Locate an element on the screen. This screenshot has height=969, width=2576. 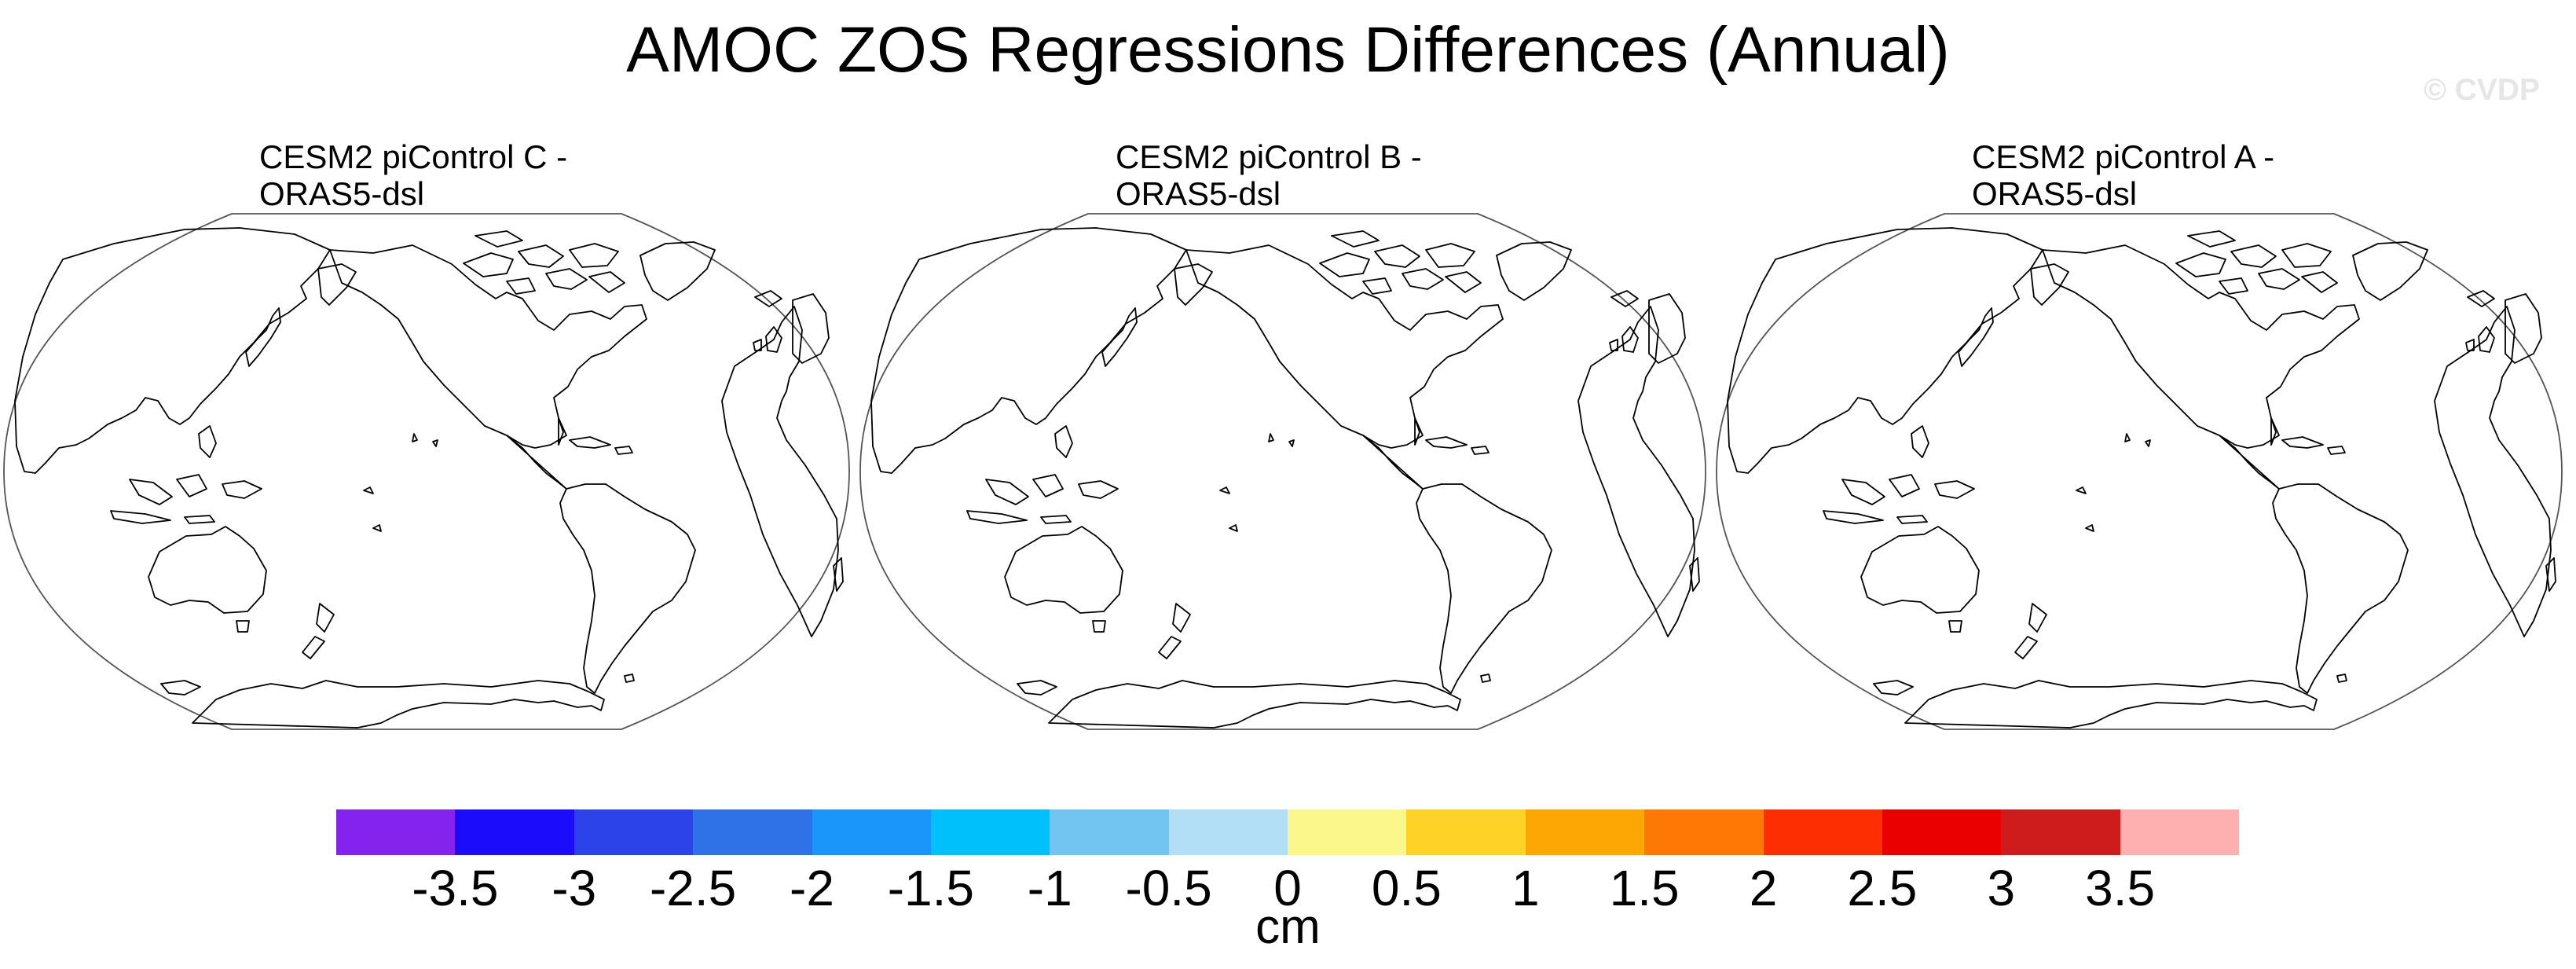
colorbar is located at coordinates (1287, 832).